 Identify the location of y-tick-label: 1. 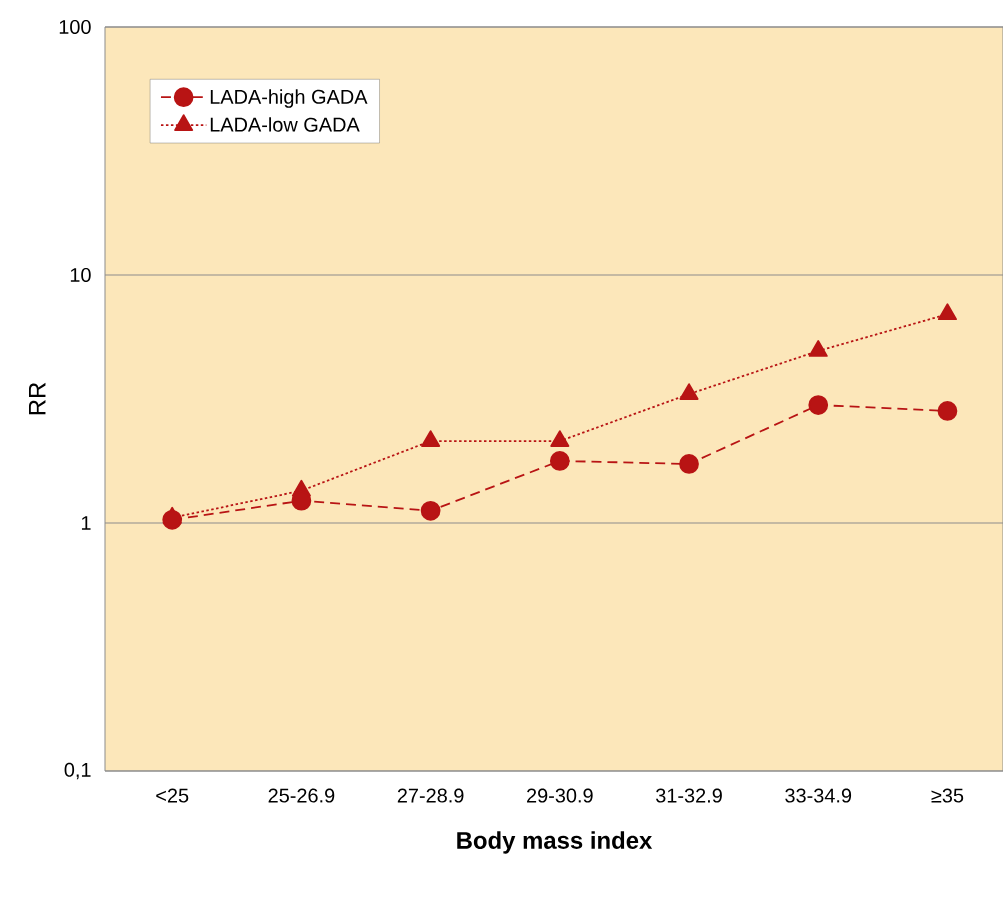
(86, 523).